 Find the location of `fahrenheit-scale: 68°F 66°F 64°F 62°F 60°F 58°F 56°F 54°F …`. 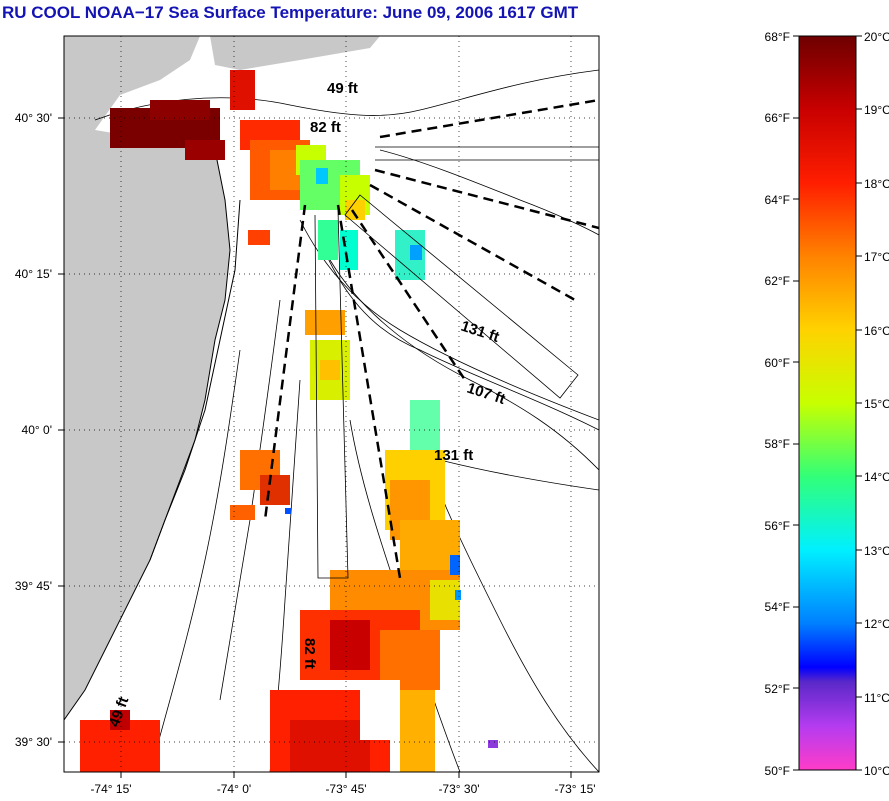

fahrenheit-scale: 68°F 66°F 64°F 62°F 60°F 58°F 56°F 54°F … is located at coordinates (777, 404).